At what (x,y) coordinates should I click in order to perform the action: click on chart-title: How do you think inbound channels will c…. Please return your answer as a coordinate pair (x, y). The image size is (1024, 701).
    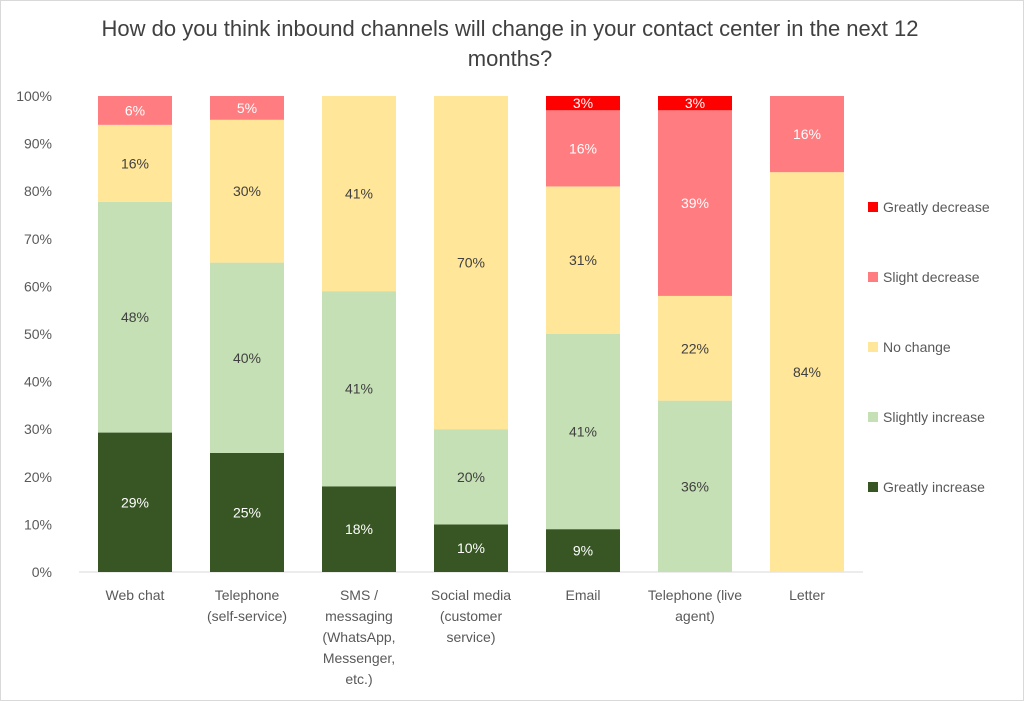
    Looking at the image, I should click on (510, 43).